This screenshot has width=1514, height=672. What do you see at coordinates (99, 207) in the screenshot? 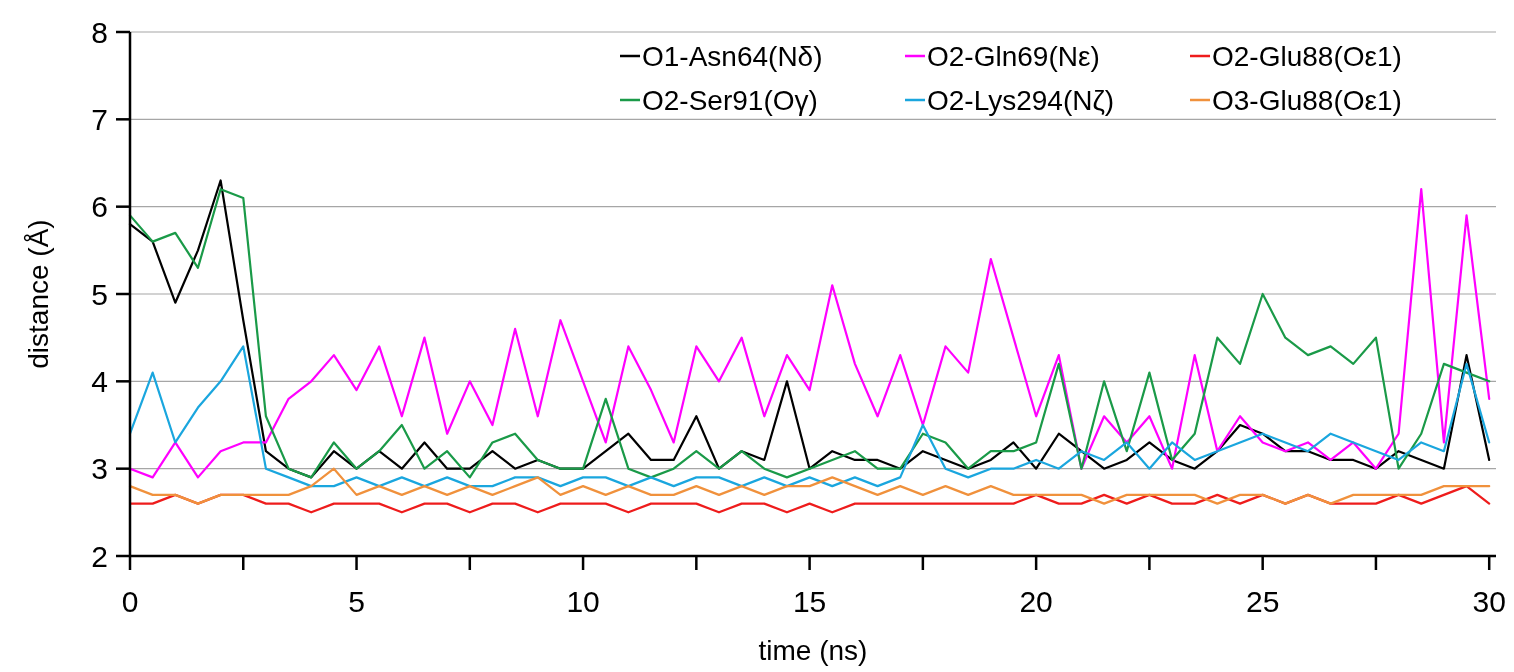
I see `y-tick-label: 6` at bounding box center [99, 207].